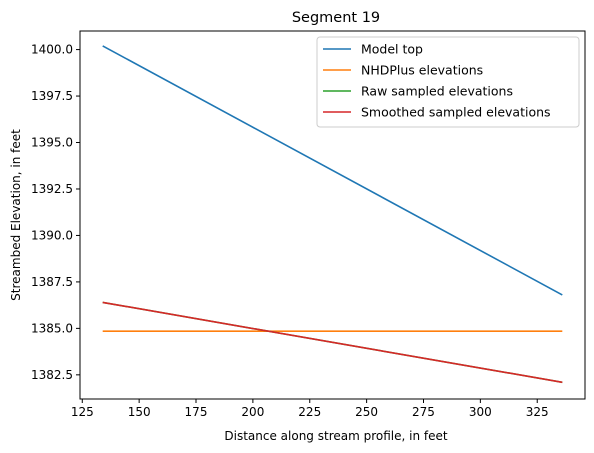  What do you see at coordinates (335, 436) in the screenshot?
I see `x-axis-label: Distance along stream profile, in feet` at bounding box center [335, 436].